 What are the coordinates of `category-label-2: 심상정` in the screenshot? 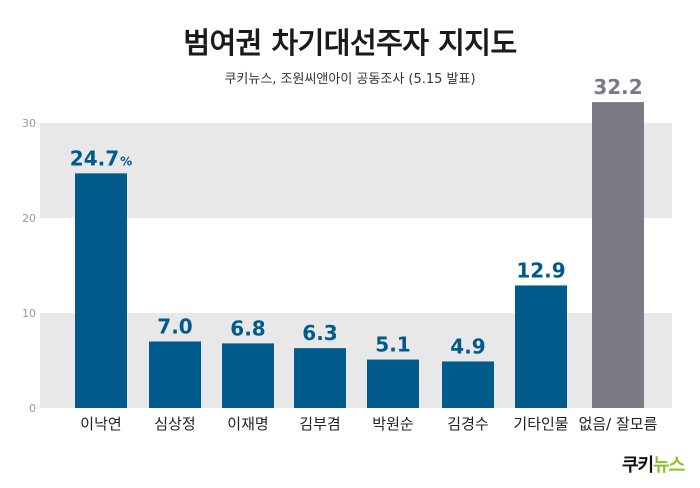 It's located at (174, 424).